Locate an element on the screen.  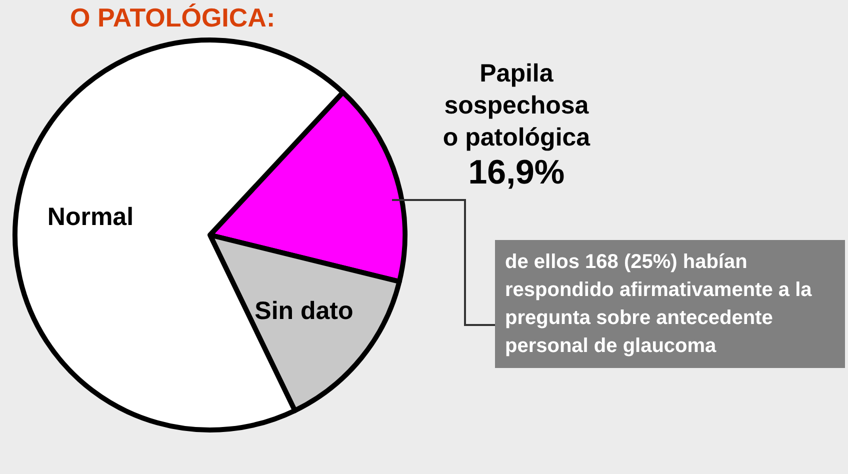
text: de ellos 168 (25%) habían respondido afirmativamente a la pregunta sobre antecedente personal de glaucoma is located at coordinates (670, 304).